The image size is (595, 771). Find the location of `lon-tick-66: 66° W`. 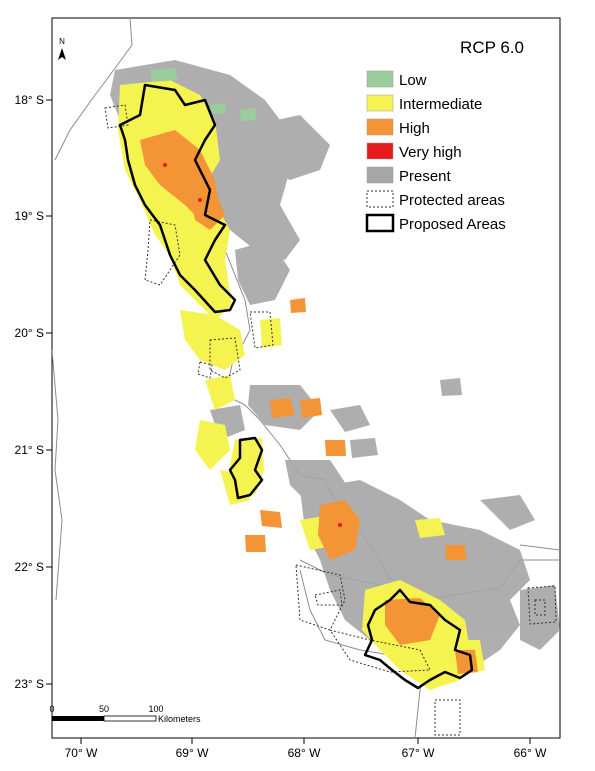

lon-tick-66: 66° W is located at coordinates (530, 753).